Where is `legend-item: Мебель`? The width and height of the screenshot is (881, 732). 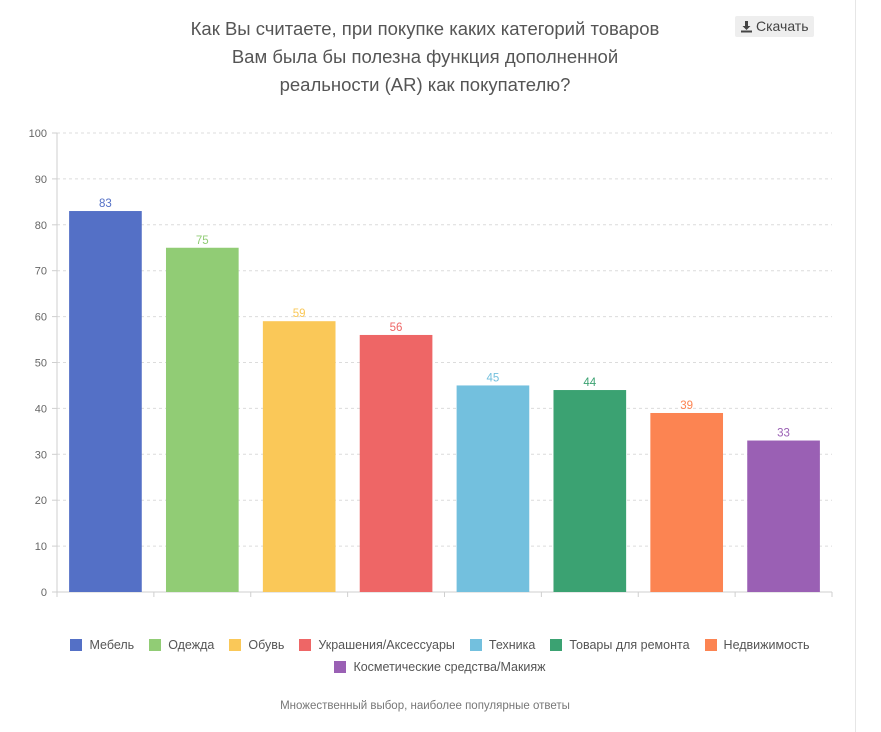
legend-item: Мебель is located at coordinates (102, 645).